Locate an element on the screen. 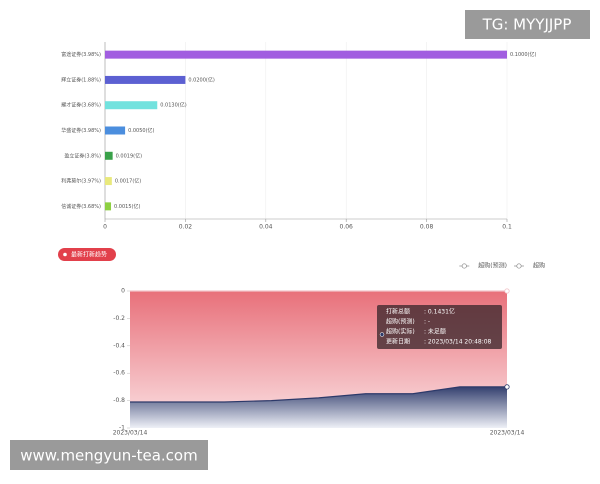 The width and height of the screenshot is (600, 484). y-tick-label: -0.6 is located at coordinates (119, 373).